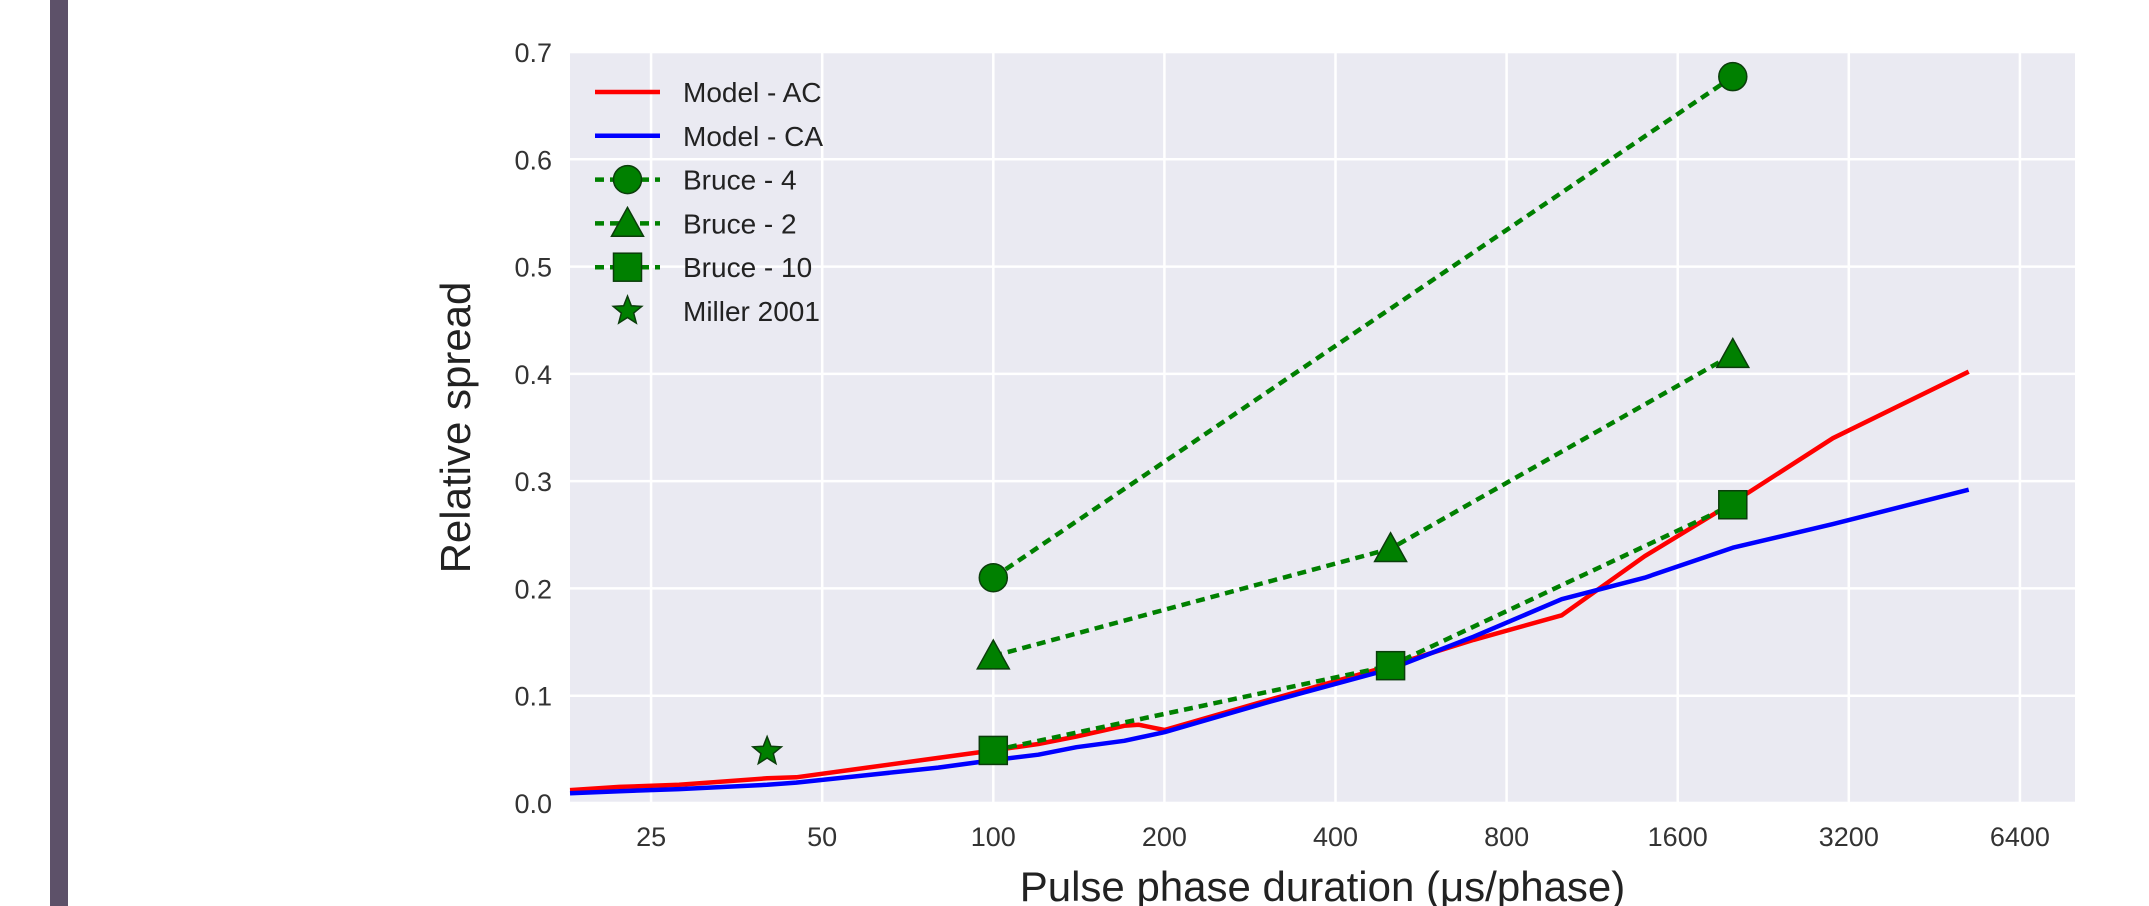  I want to click on legend-entry-model-ca: Model - CA, so click(709, 136).